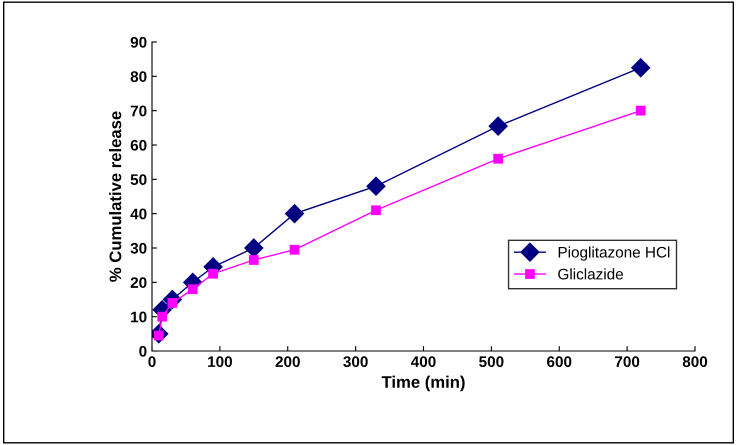 The width and height of the screenshot is (737, 445). Describe the element at coordinates (138, 214) in the screenshot. I see `y-tick-label: 40` at that location.